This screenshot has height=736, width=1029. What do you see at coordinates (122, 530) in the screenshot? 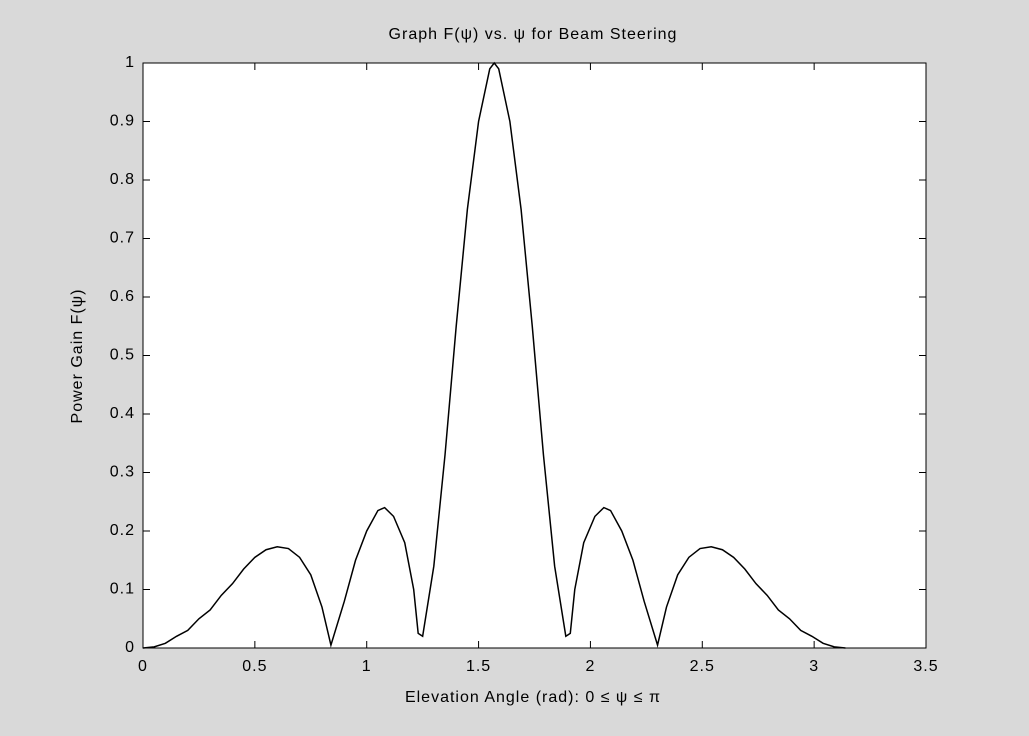
I see `y-tick-label: 0.2` at bounding box center [122, 530].